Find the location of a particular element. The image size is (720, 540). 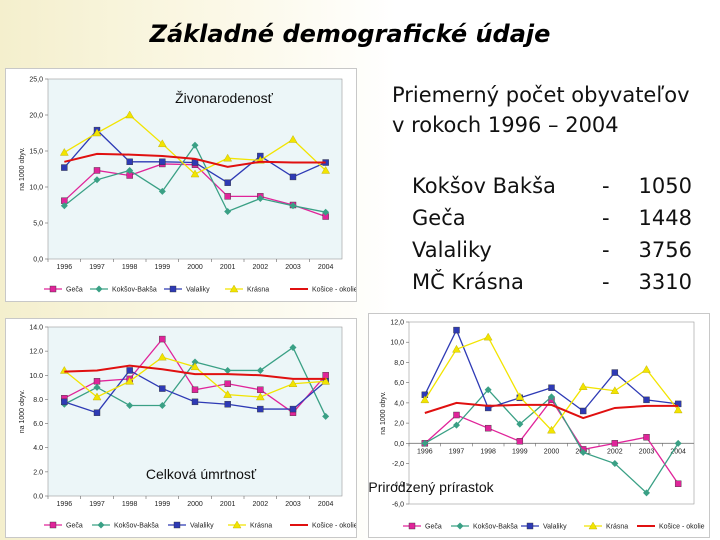

y-tick-label: 12.0 is located at coordinates (36, 352).